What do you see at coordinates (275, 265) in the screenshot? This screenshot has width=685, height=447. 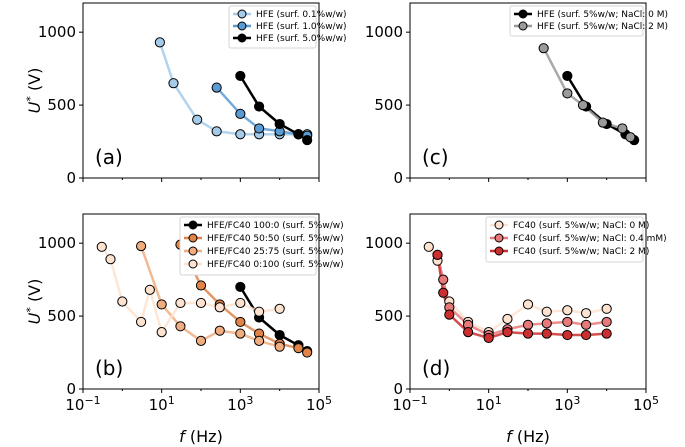 I see `legend-label: HFE/FC40 0:100 (surf. 5%w/w)` at bounding box center [275, 265].